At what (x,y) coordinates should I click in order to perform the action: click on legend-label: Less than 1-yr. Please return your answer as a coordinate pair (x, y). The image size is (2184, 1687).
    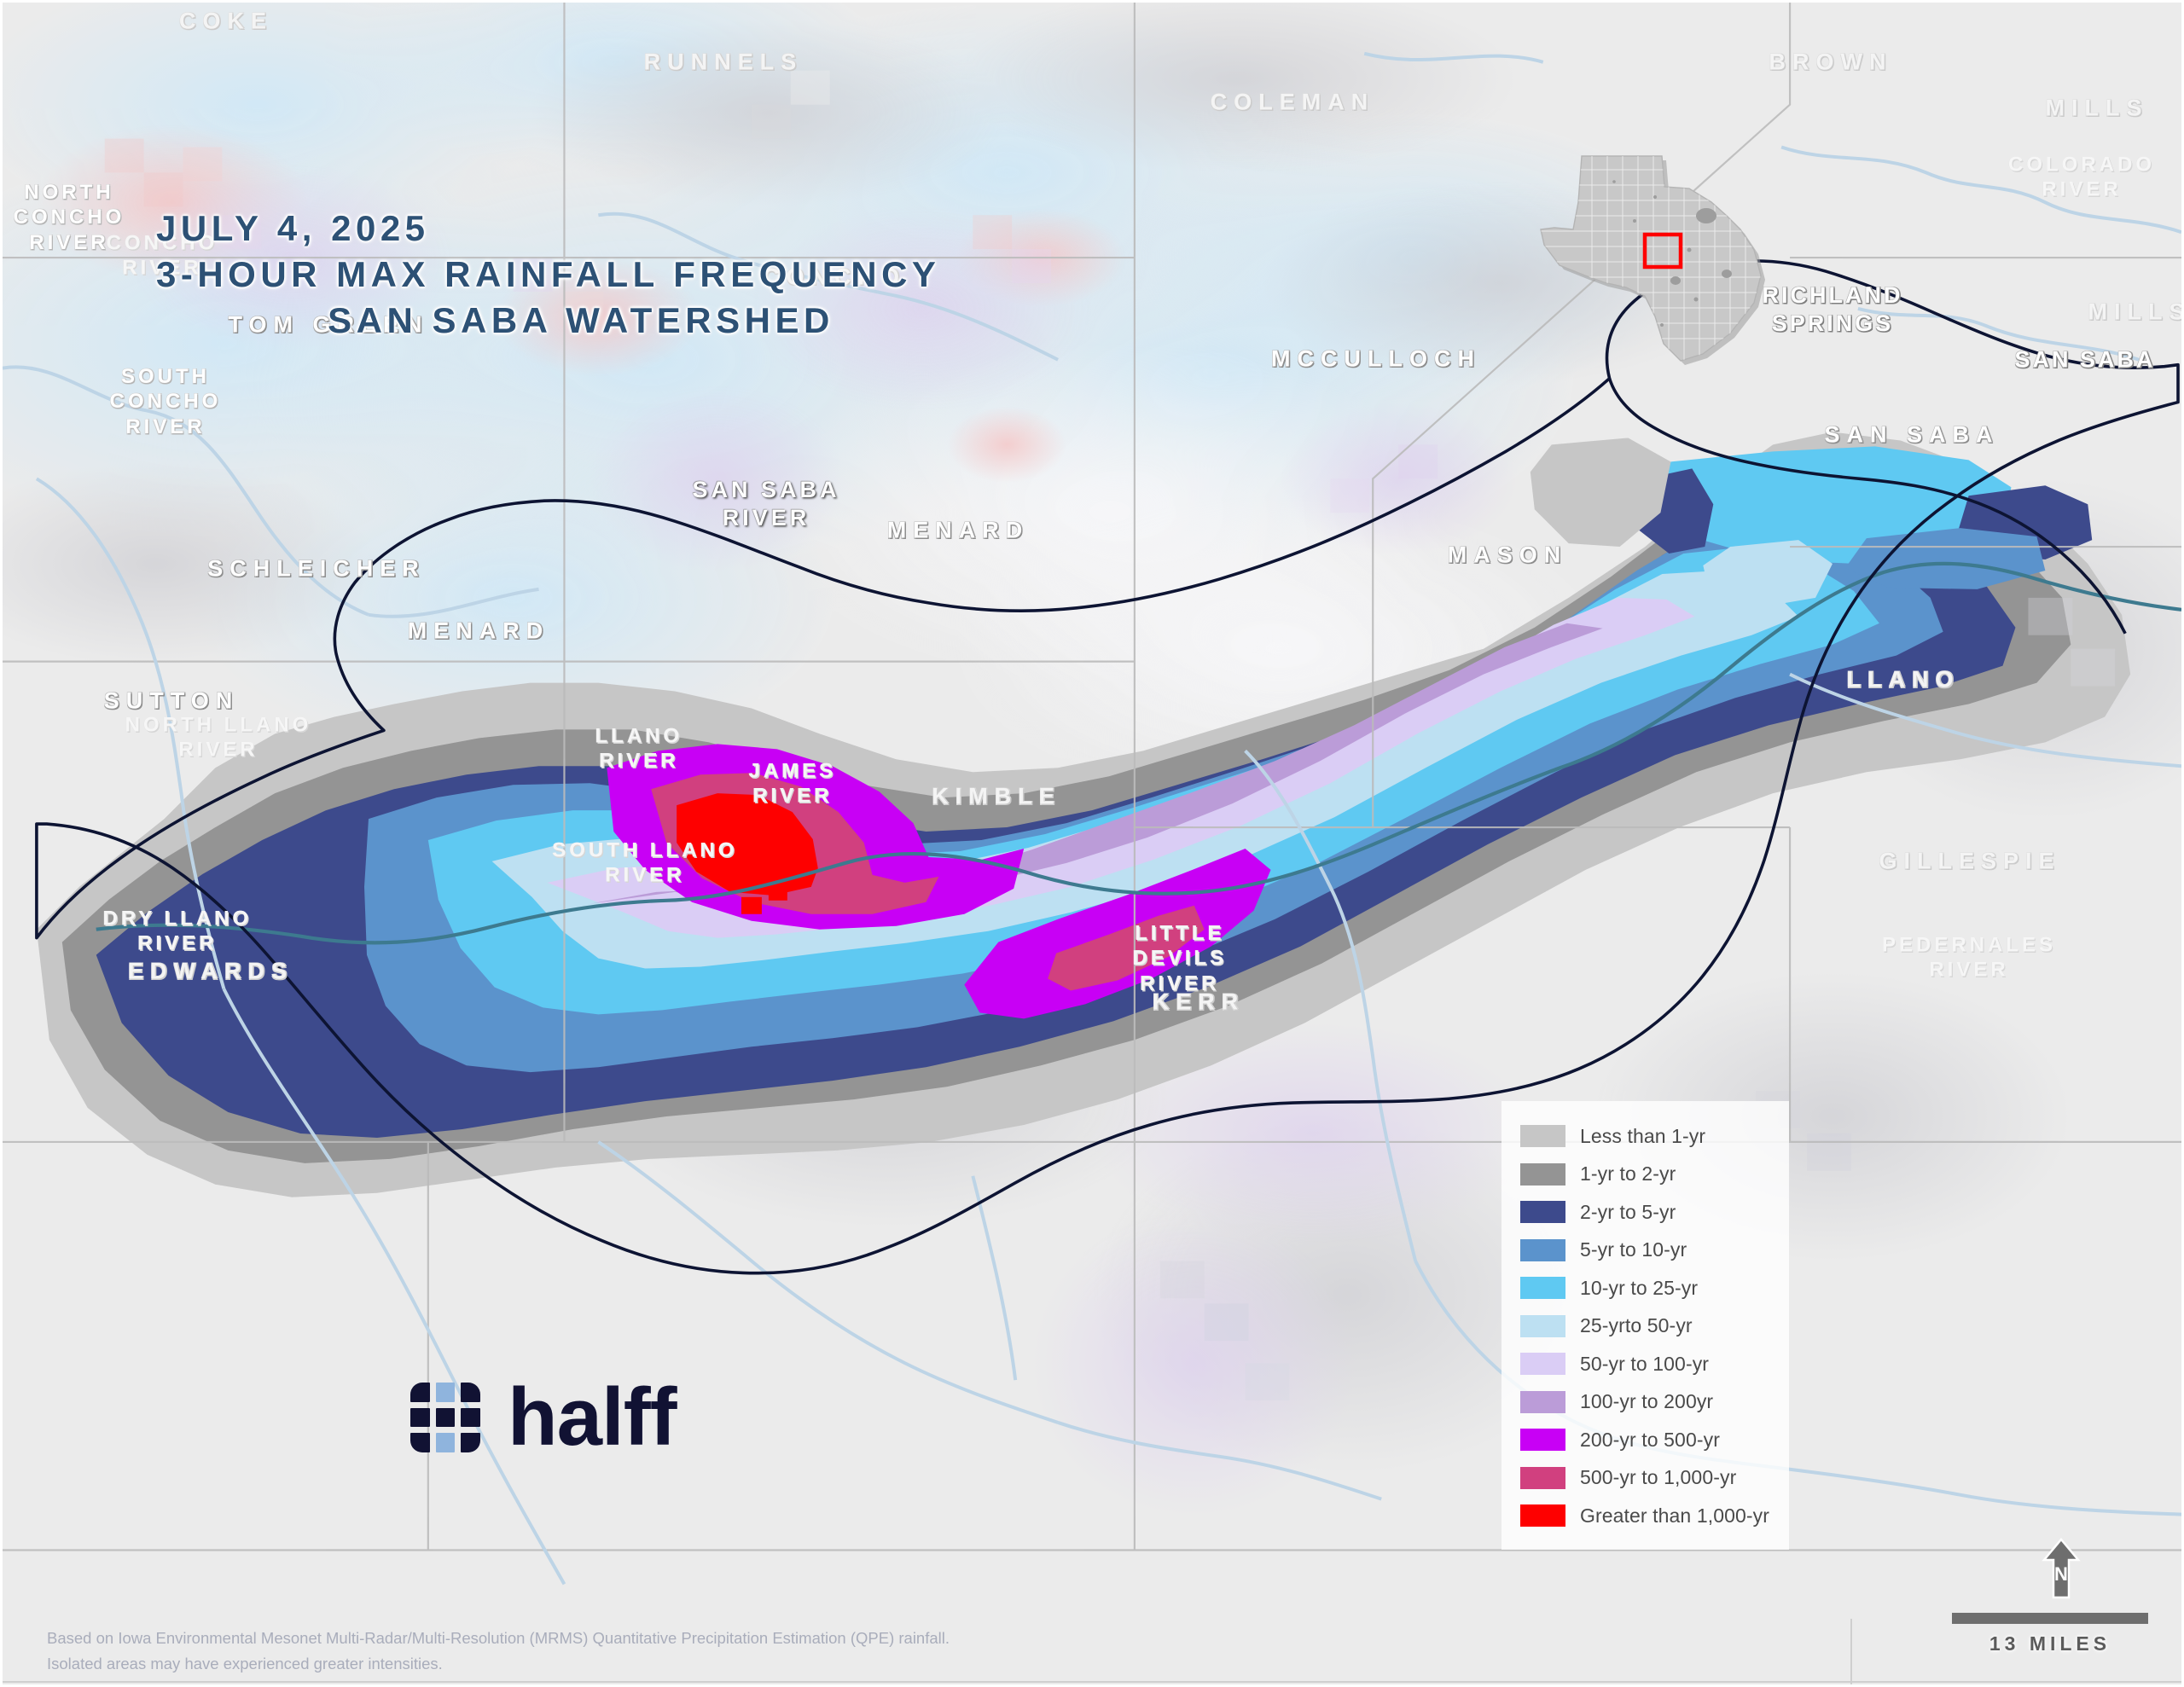
    Looking at the image, I should click on (1643, 1135).